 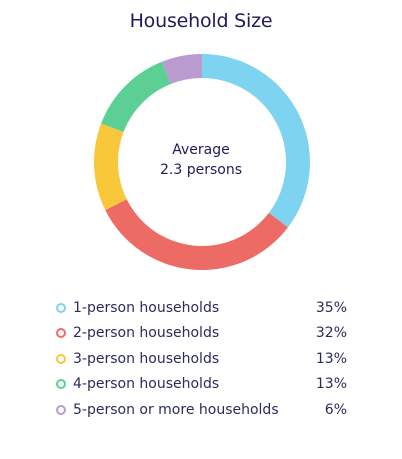 I want to click on legend-item-3-person: 3-person households 13%, so click(x=201, y=359).